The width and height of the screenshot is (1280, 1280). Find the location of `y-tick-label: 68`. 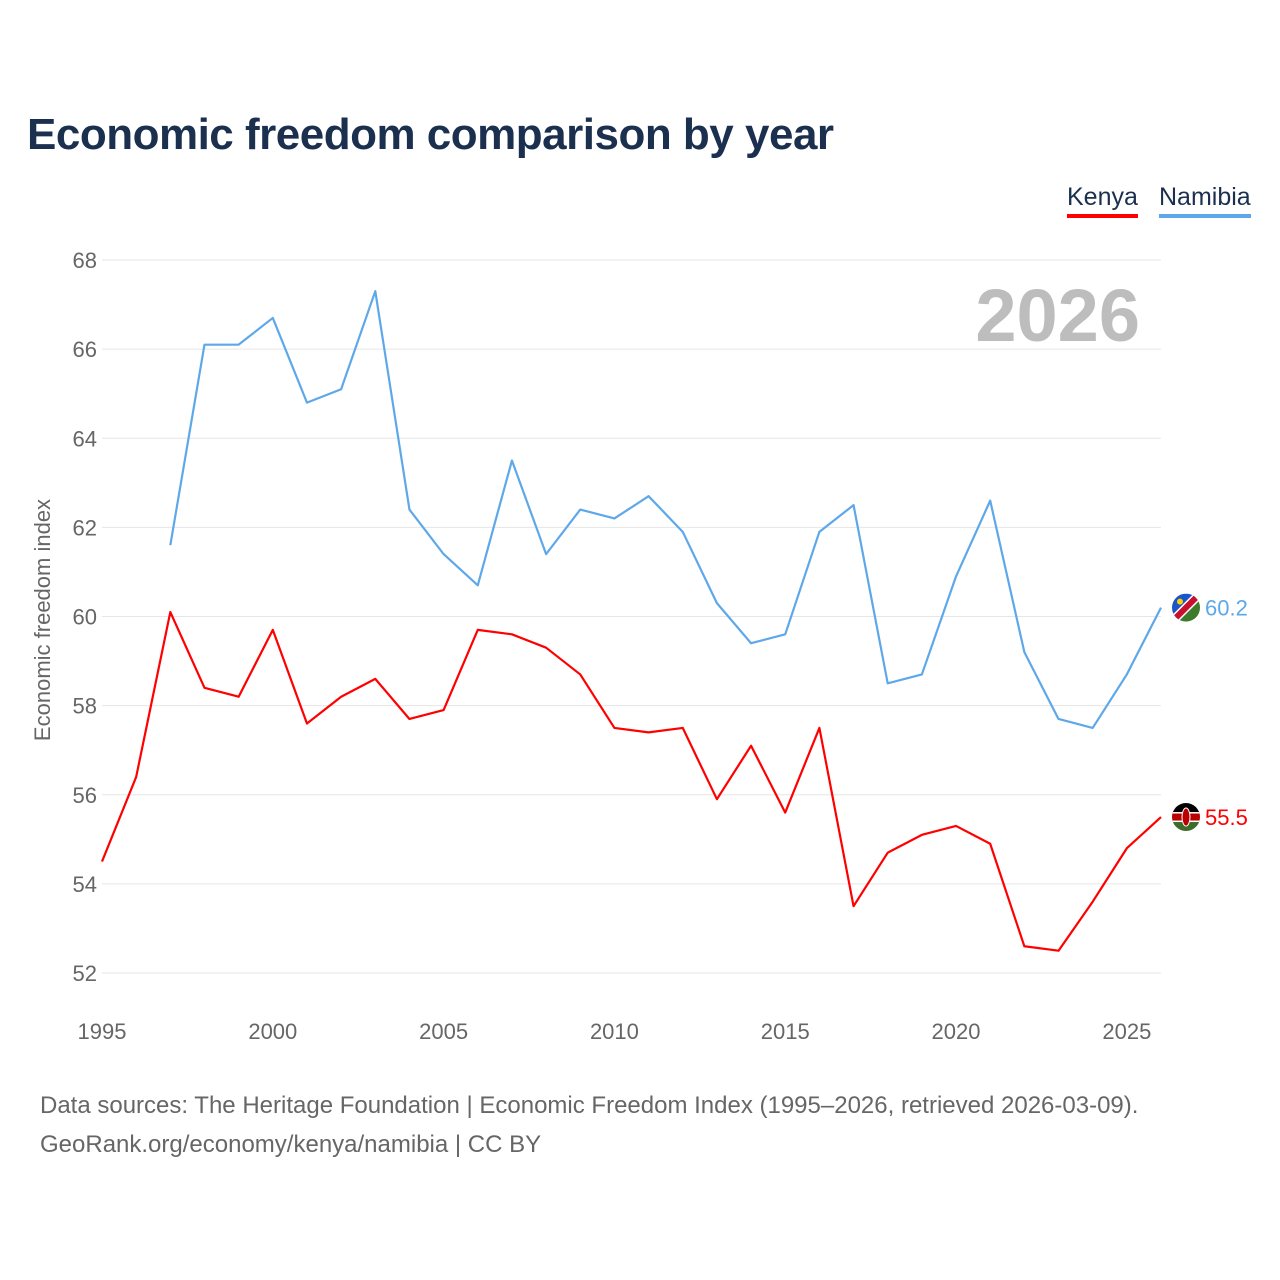

y-tick-label: 68 is located at coordinates (85, 260).